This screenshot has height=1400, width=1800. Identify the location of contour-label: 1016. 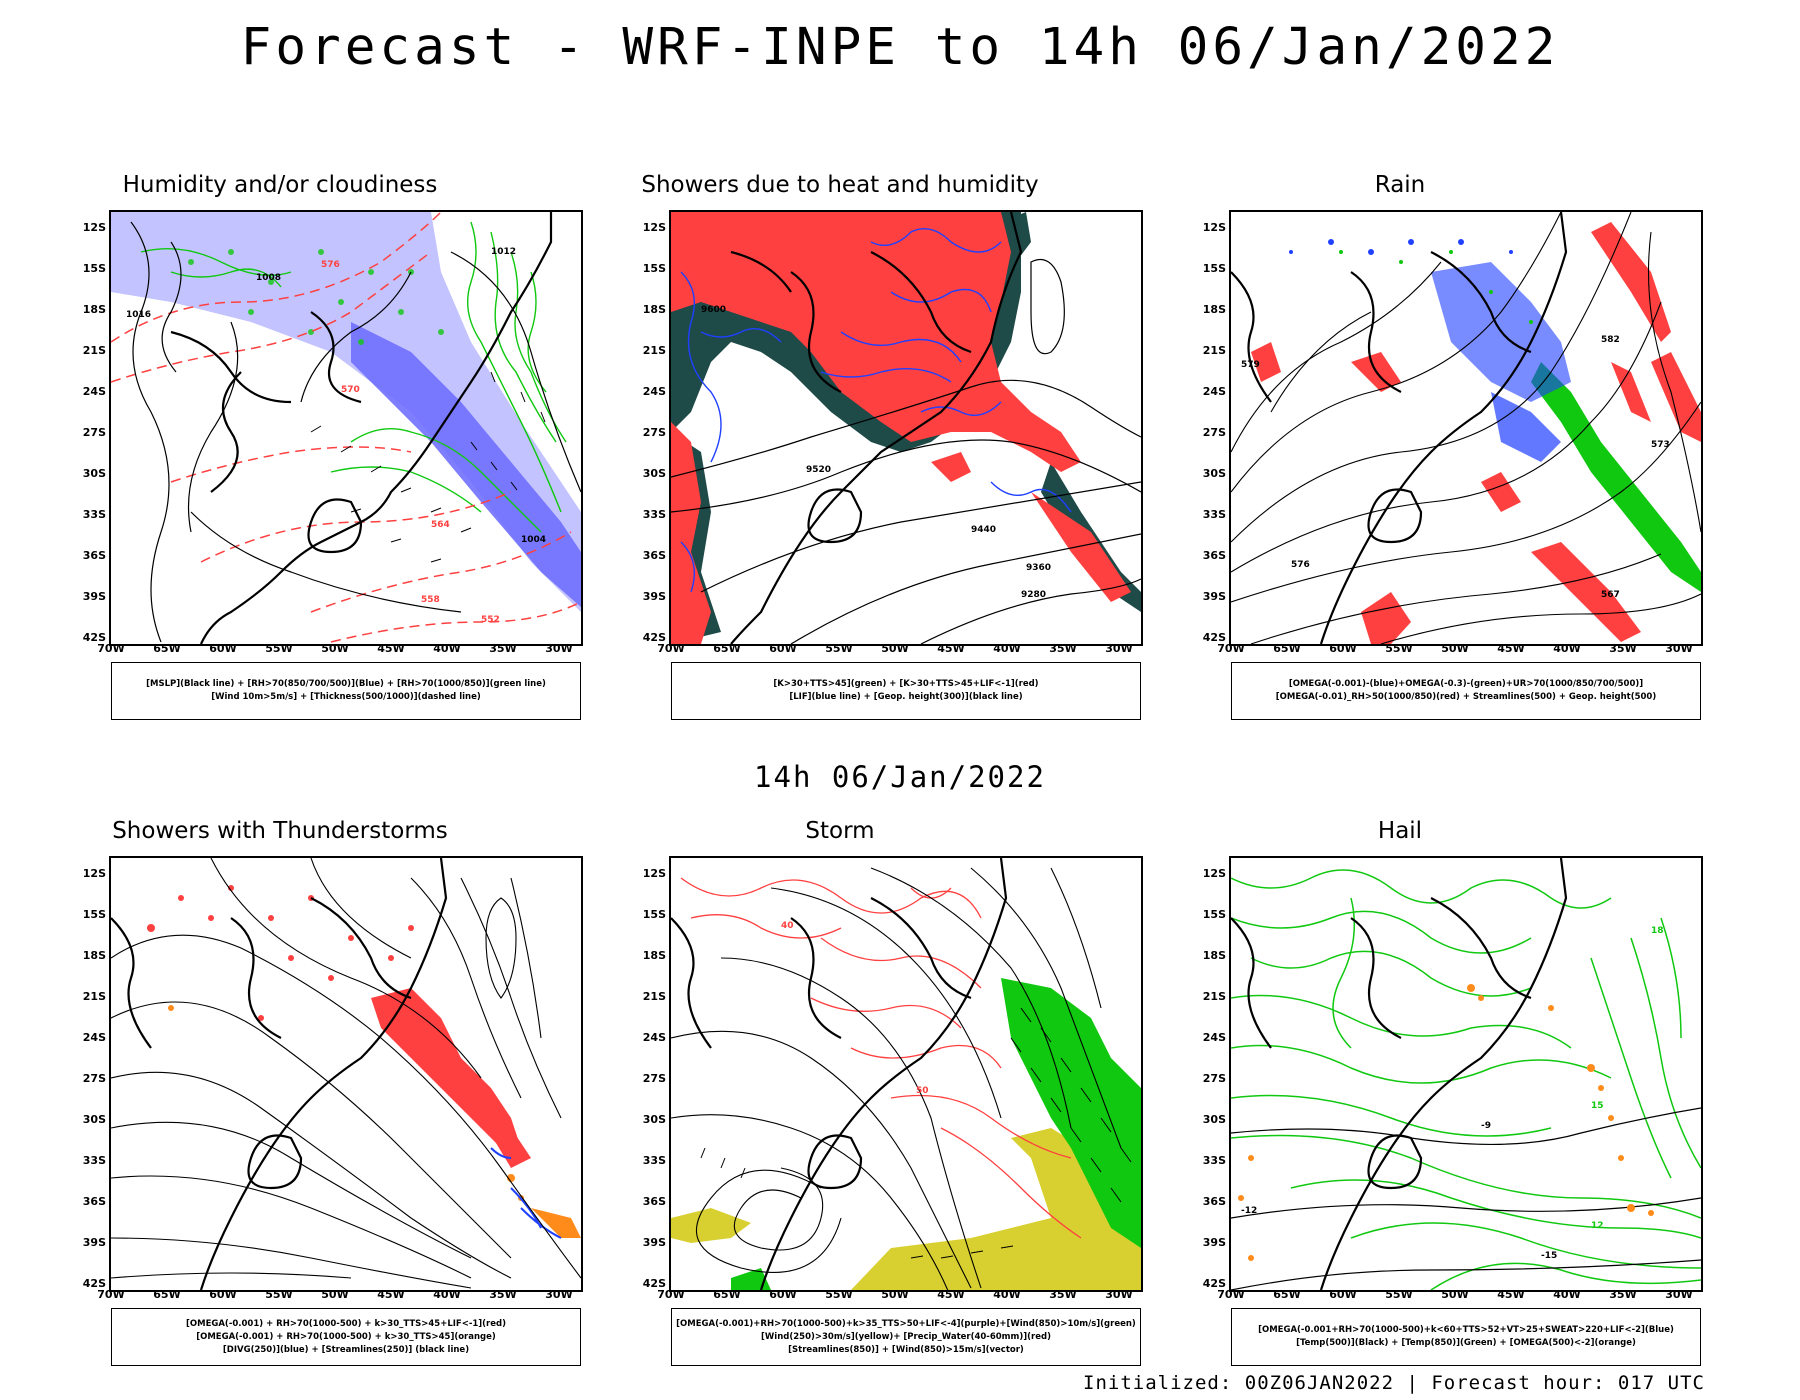
(138, 315).